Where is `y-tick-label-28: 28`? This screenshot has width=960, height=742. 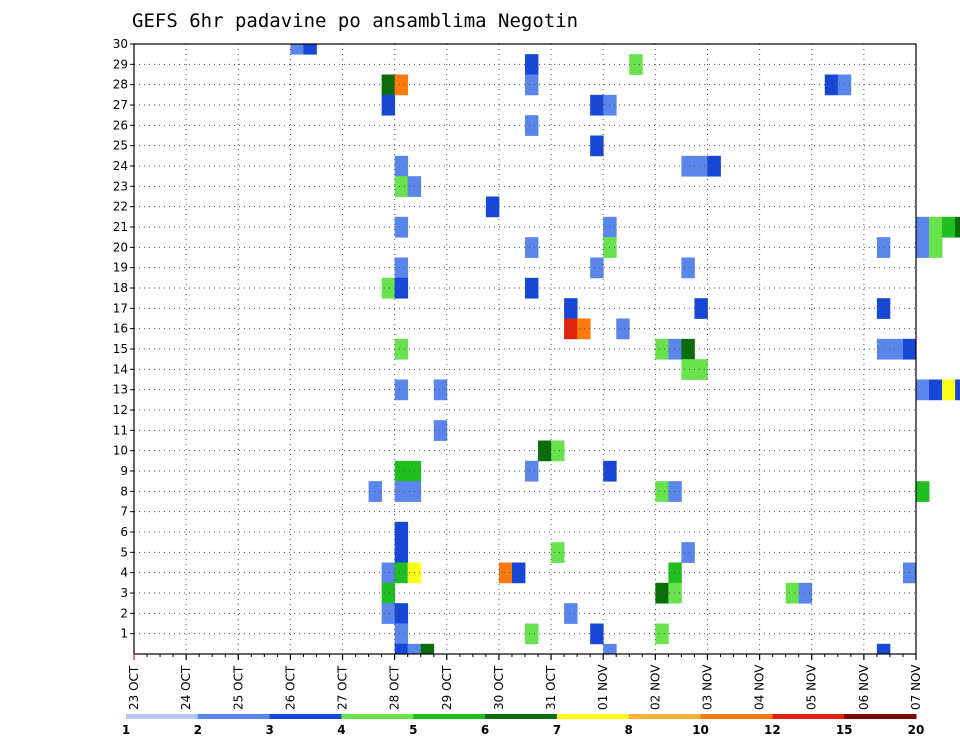
y-tick-label-28: 28 is located at coordinates (120, 85).